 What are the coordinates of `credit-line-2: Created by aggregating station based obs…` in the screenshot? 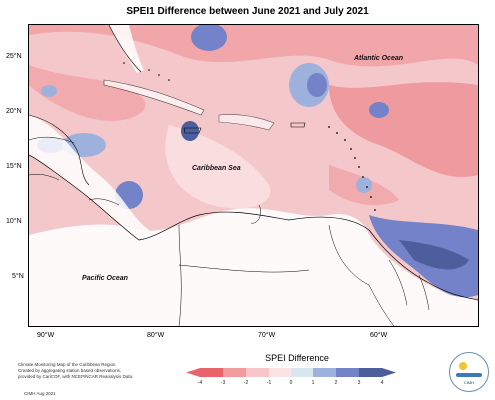 It's located at (70, 370).